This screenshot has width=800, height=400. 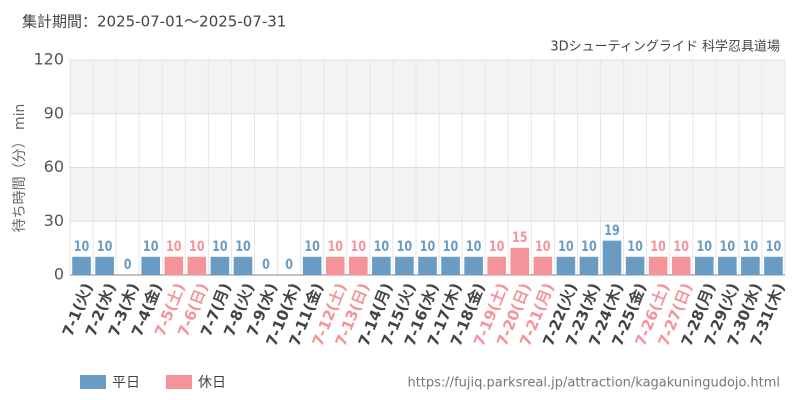 I want to click on y-tick-label: 90, so click(x=54, y=112).